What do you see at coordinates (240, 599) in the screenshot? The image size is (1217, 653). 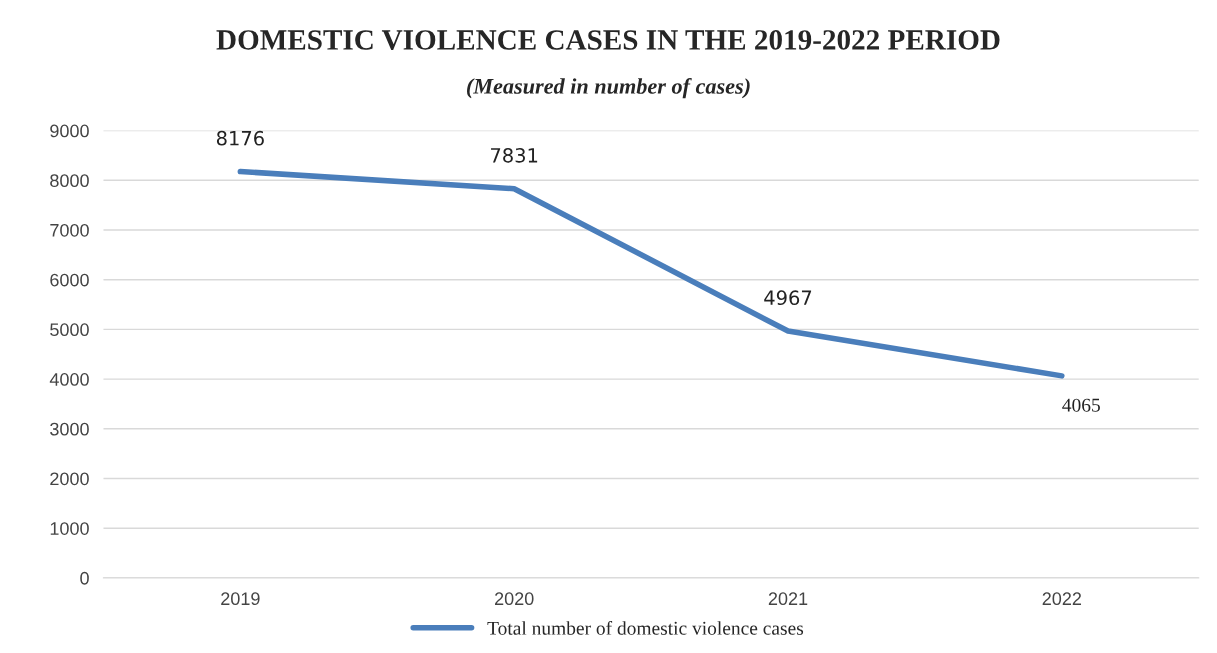 I see `x-tick-label: 2019` at bounding box center [240, 599].